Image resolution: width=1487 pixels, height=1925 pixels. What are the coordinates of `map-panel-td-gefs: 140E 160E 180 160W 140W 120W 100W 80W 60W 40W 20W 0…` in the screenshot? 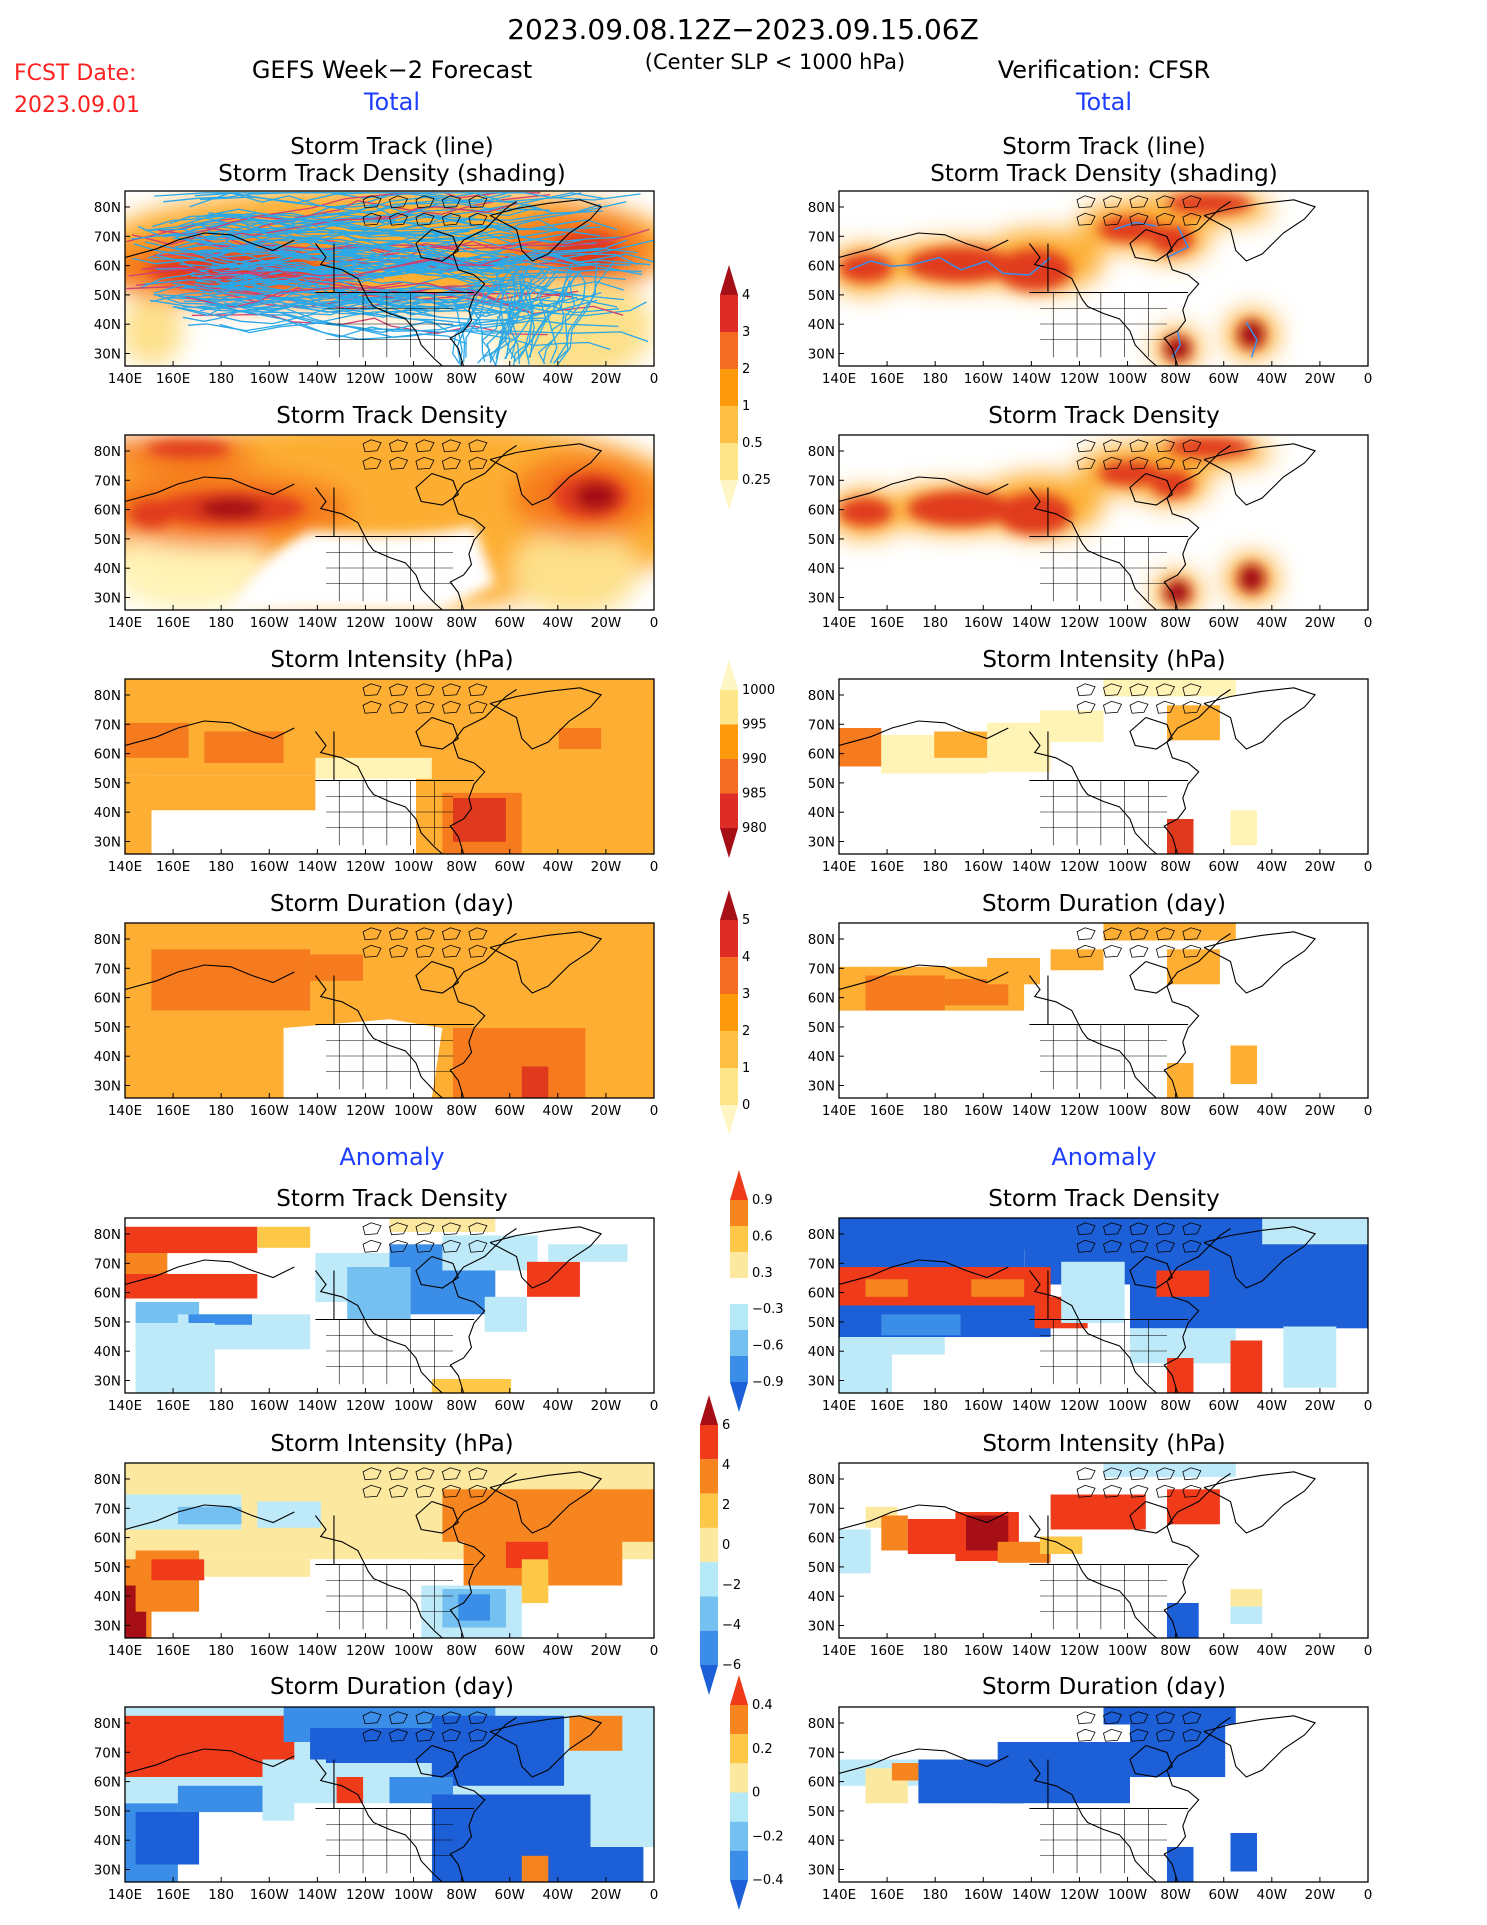 It's located at (376, 532).